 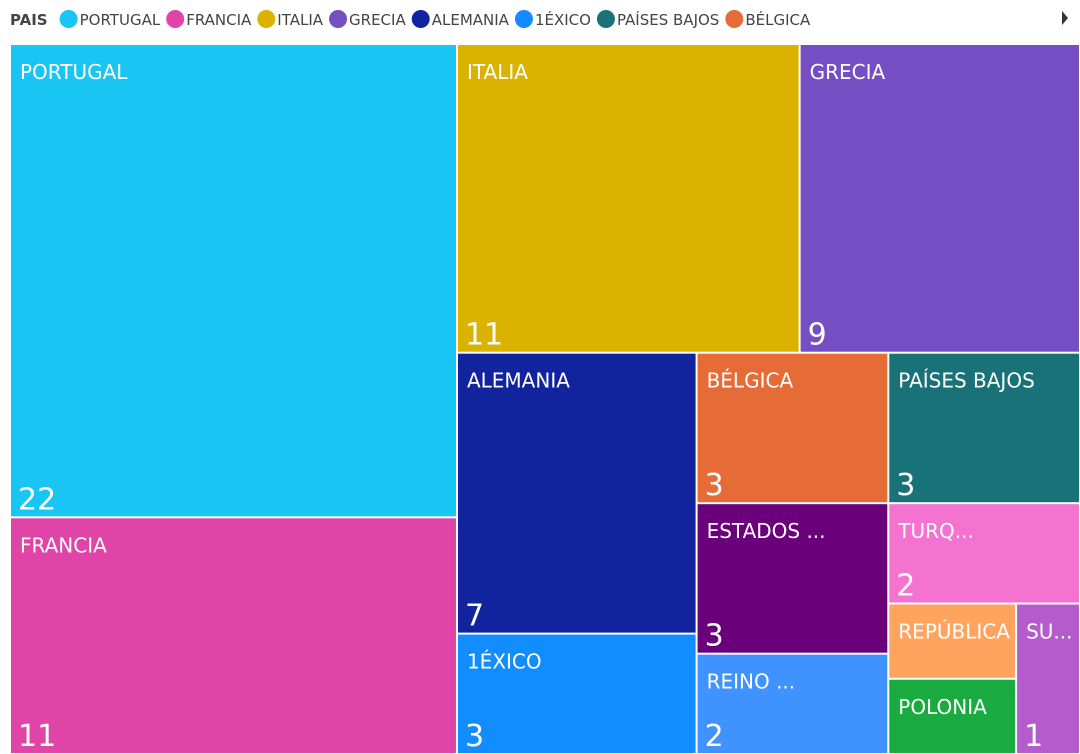 I want to click on cell-label: PORTUGAL, so click(x=74, y=72).